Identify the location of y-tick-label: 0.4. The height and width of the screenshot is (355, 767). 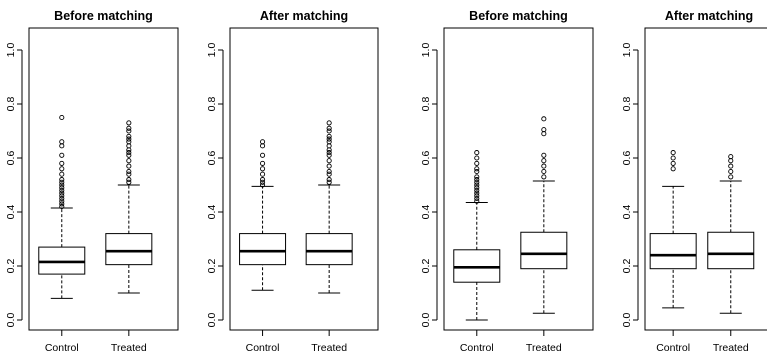
(212, 212).